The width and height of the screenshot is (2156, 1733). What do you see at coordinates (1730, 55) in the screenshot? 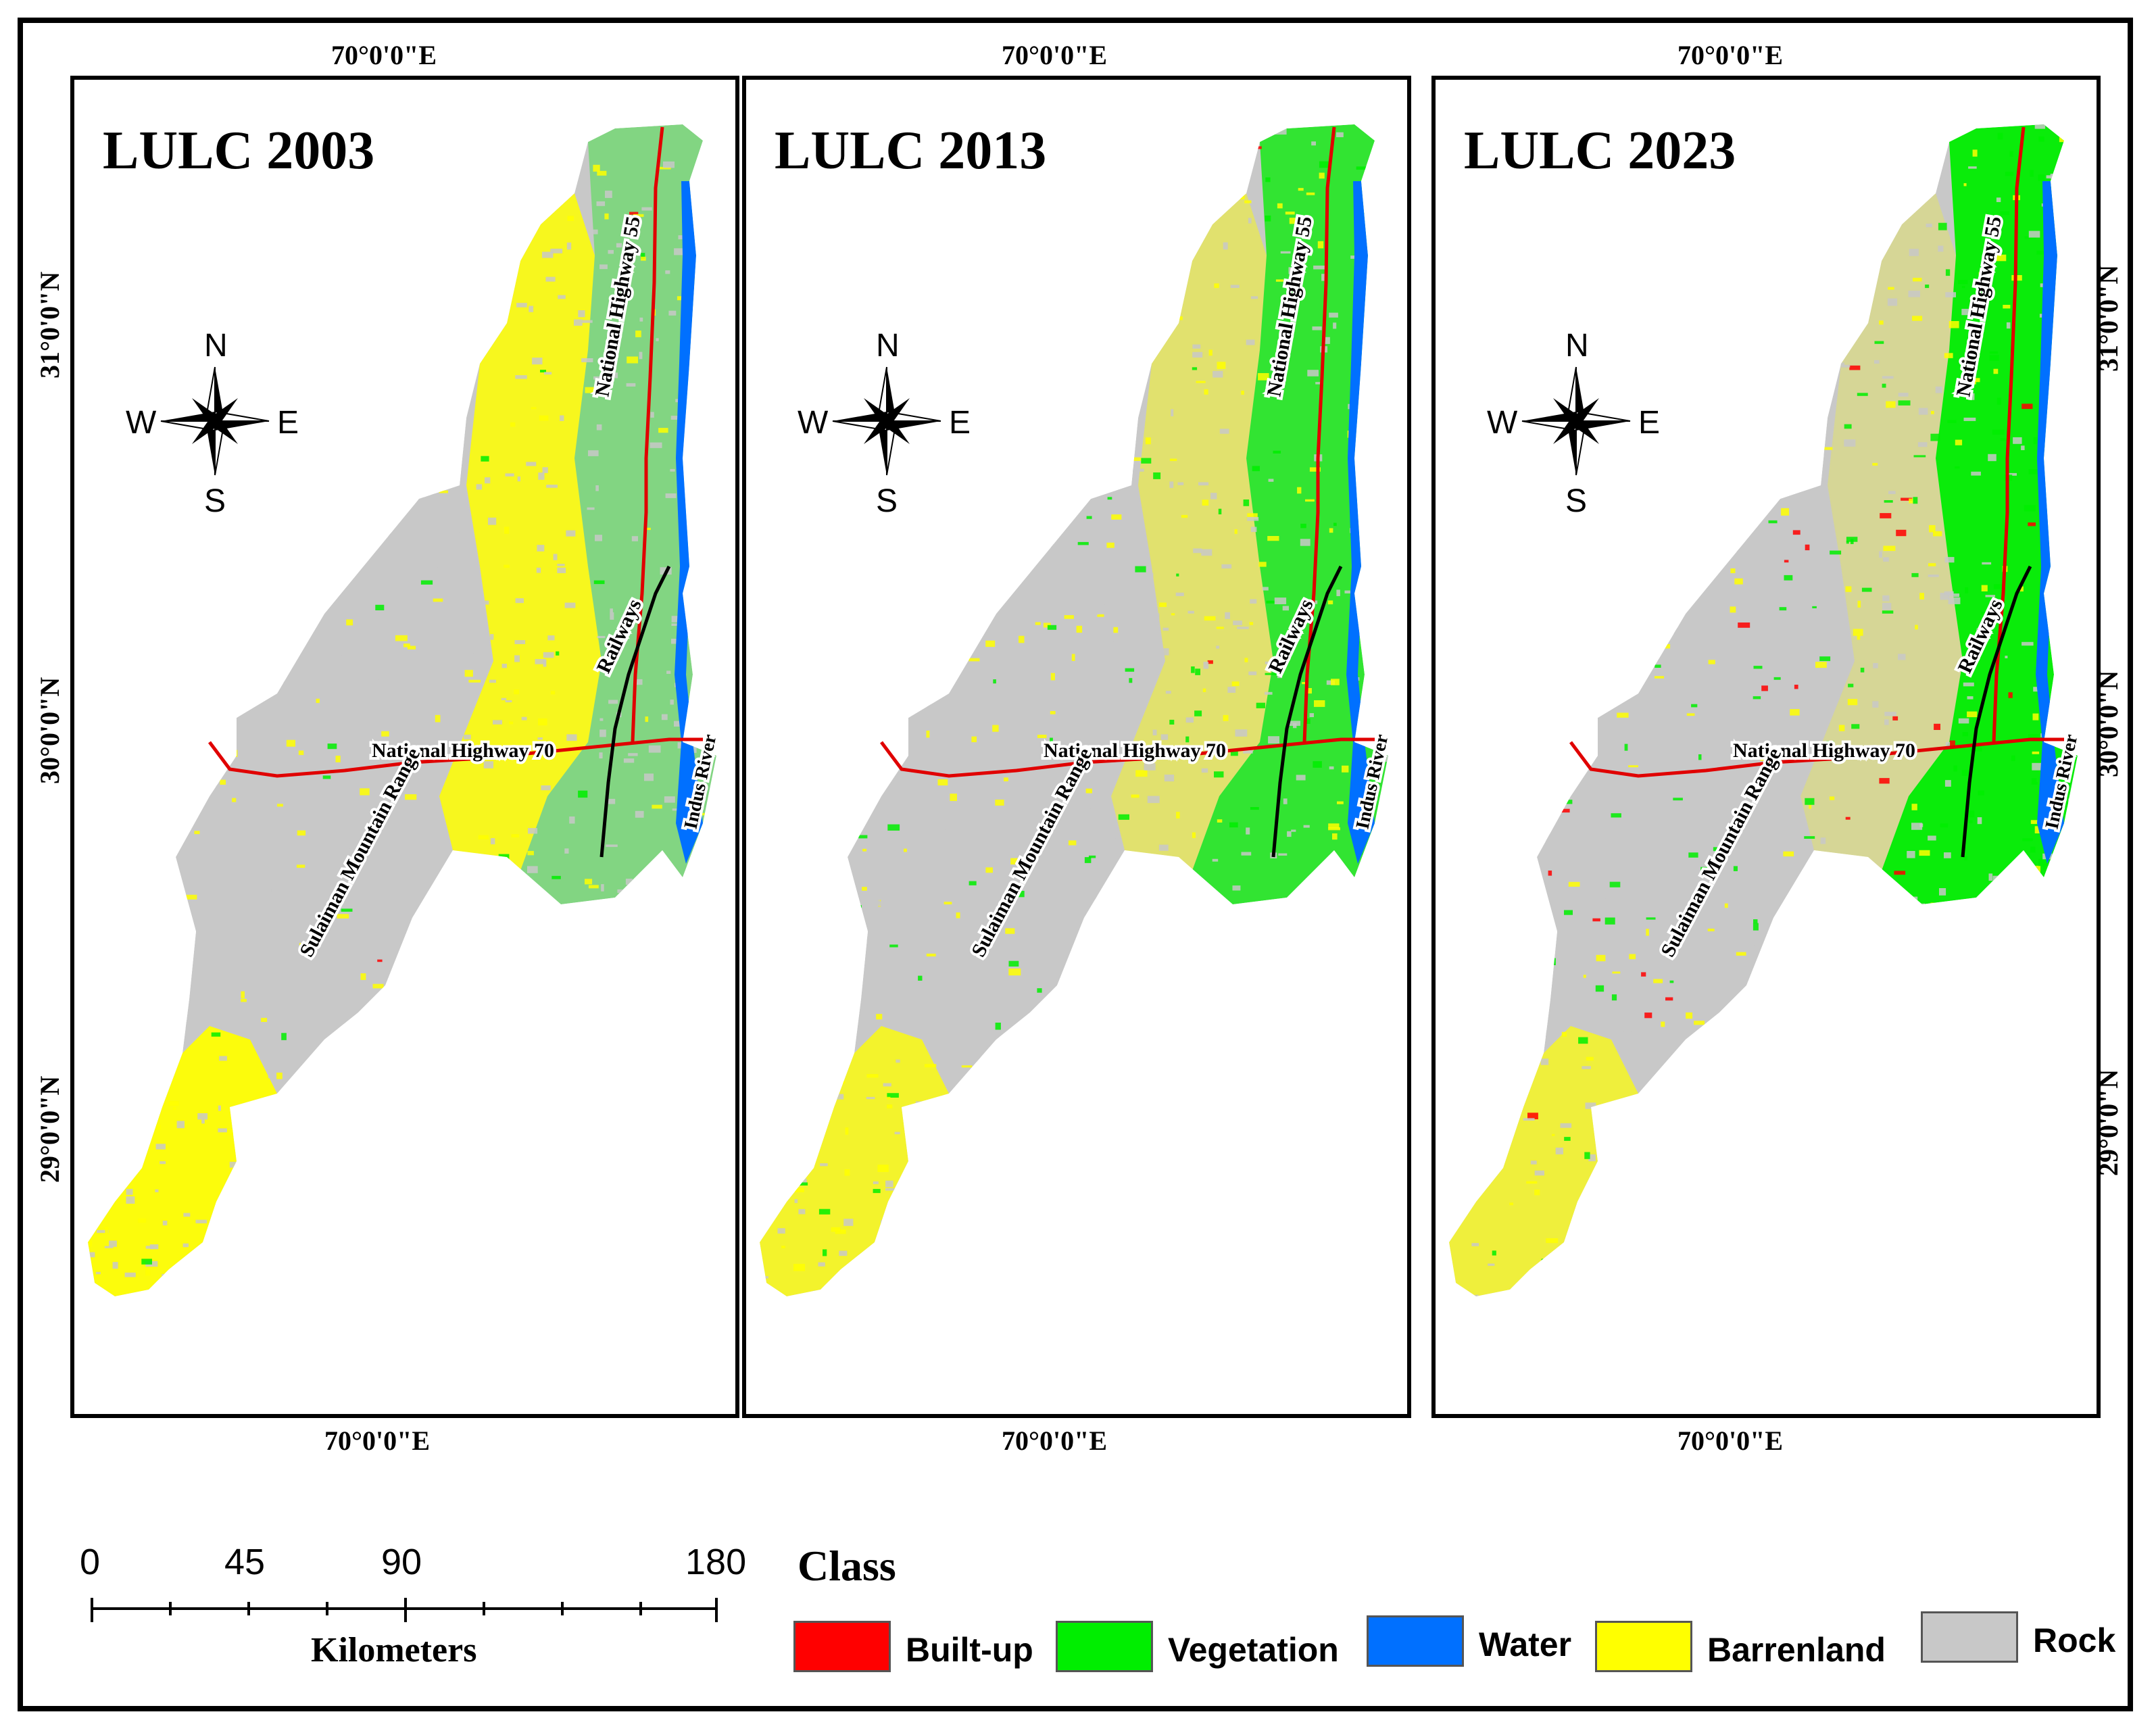
I see `top-longitude-label-3: 70°0'0"E` at bounding box center [1730, 55].